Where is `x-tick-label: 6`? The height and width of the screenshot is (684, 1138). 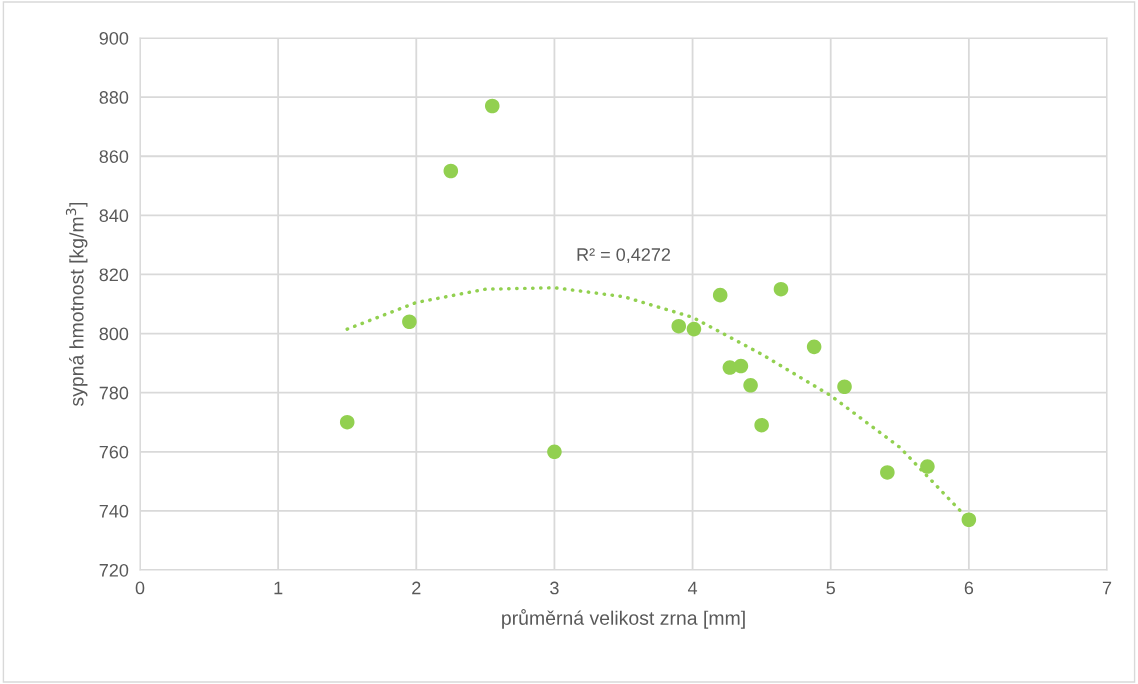 x-tick-label: 6 is located at coordinates (969, 588).